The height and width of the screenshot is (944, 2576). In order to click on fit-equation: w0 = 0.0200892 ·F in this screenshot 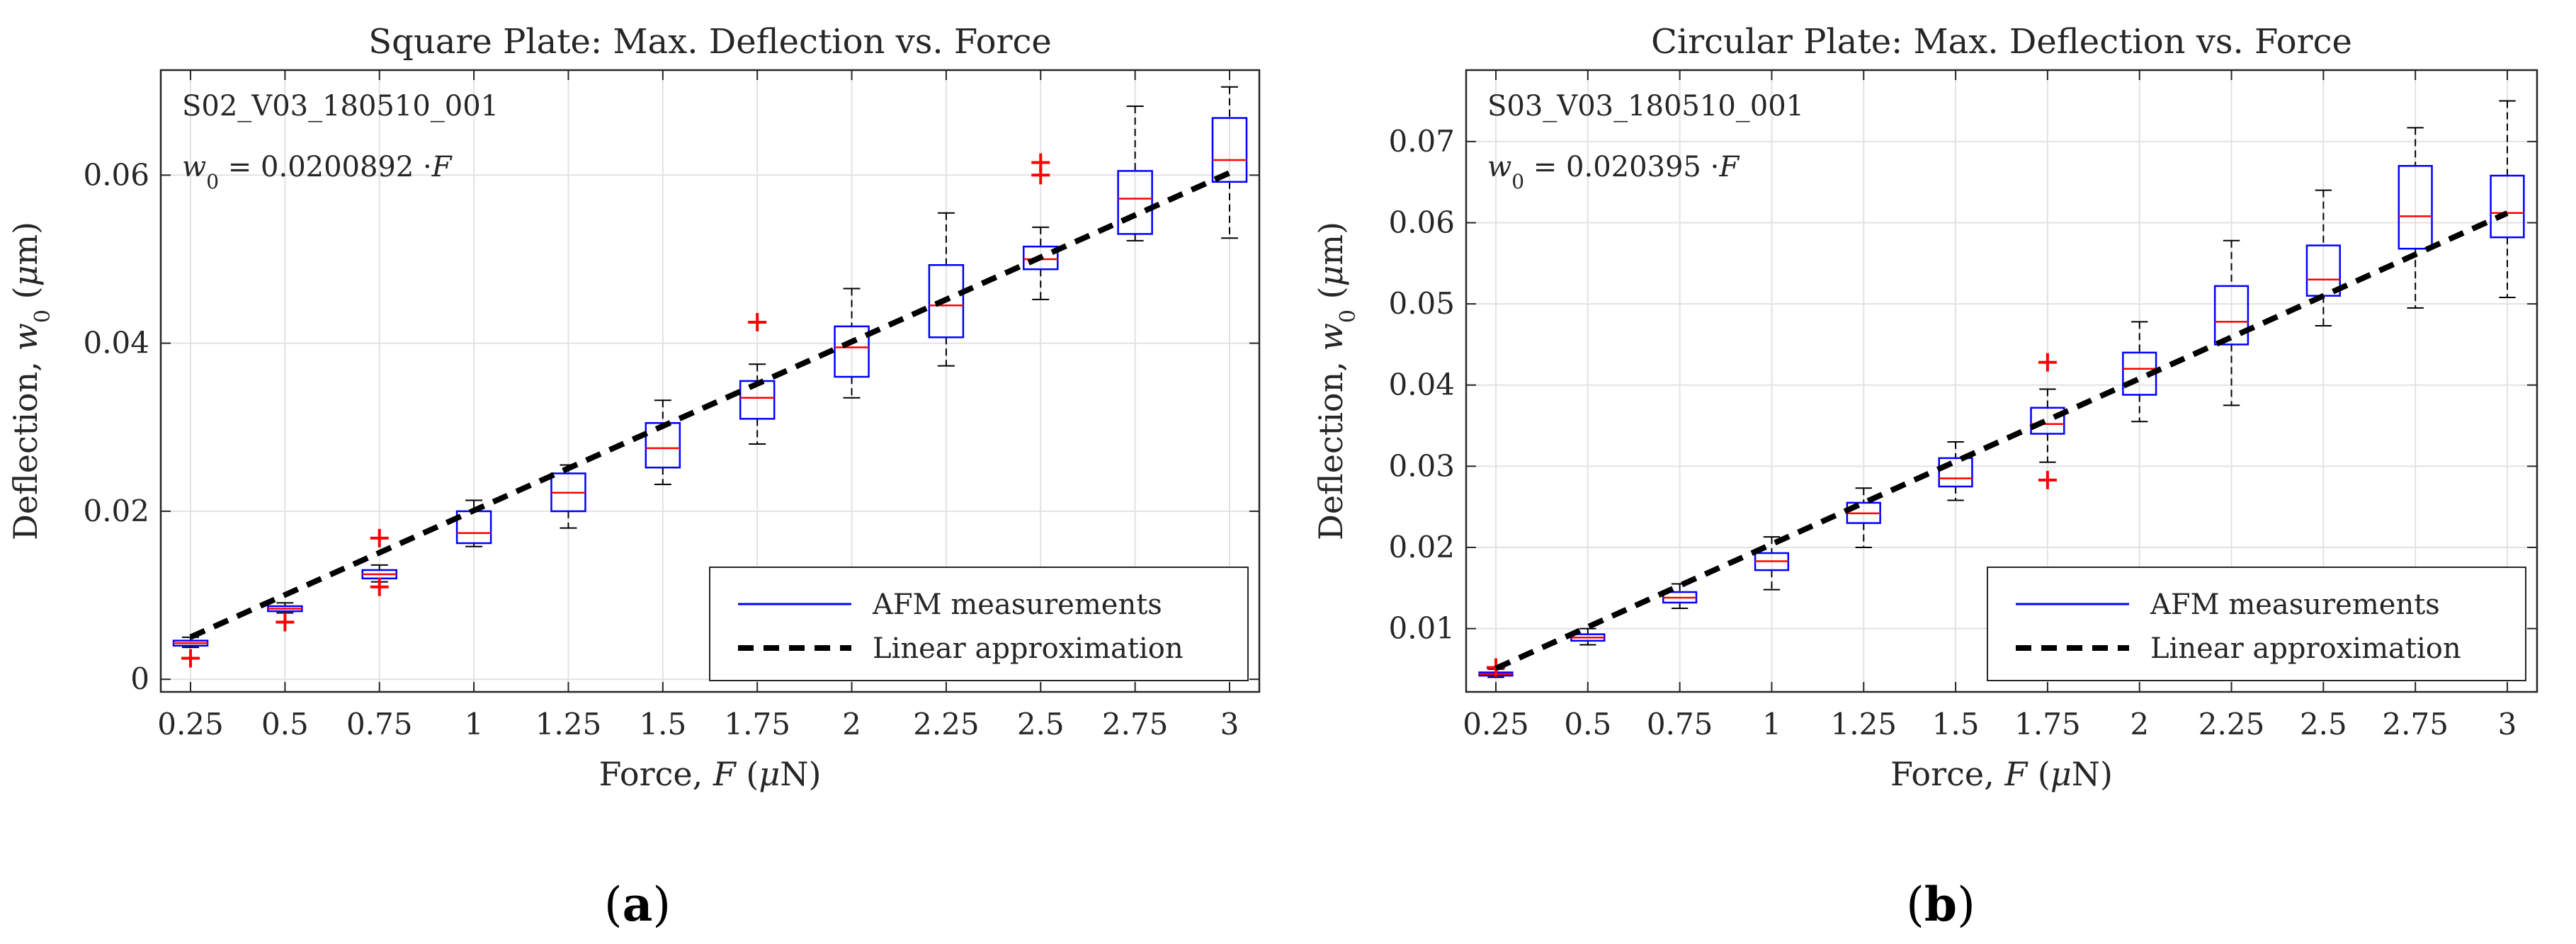, I will do `click(317, 172)`.